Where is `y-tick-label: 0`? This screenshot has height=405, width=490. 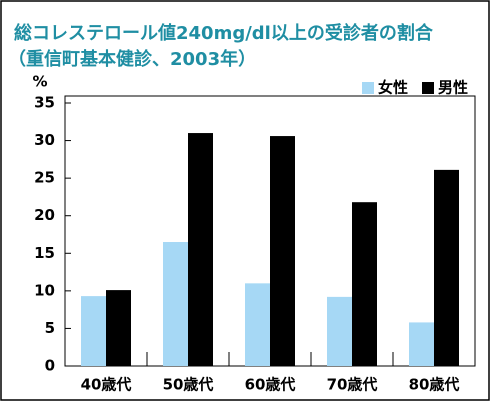 y-tick-label: 0 is located at coordinates (50, 366).